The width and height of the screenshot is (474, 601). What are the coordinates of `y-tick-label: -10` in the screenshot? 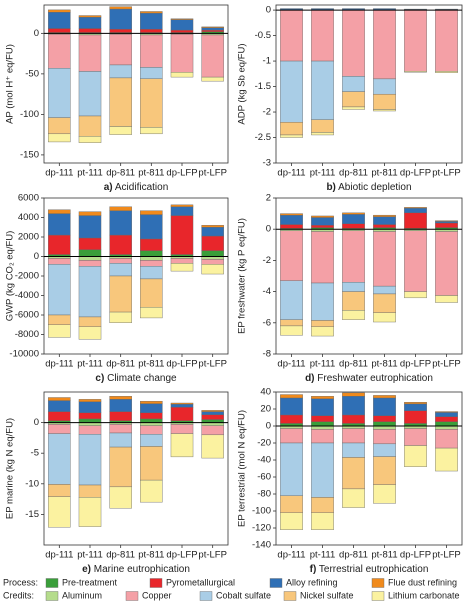 It's located at (32, 483).